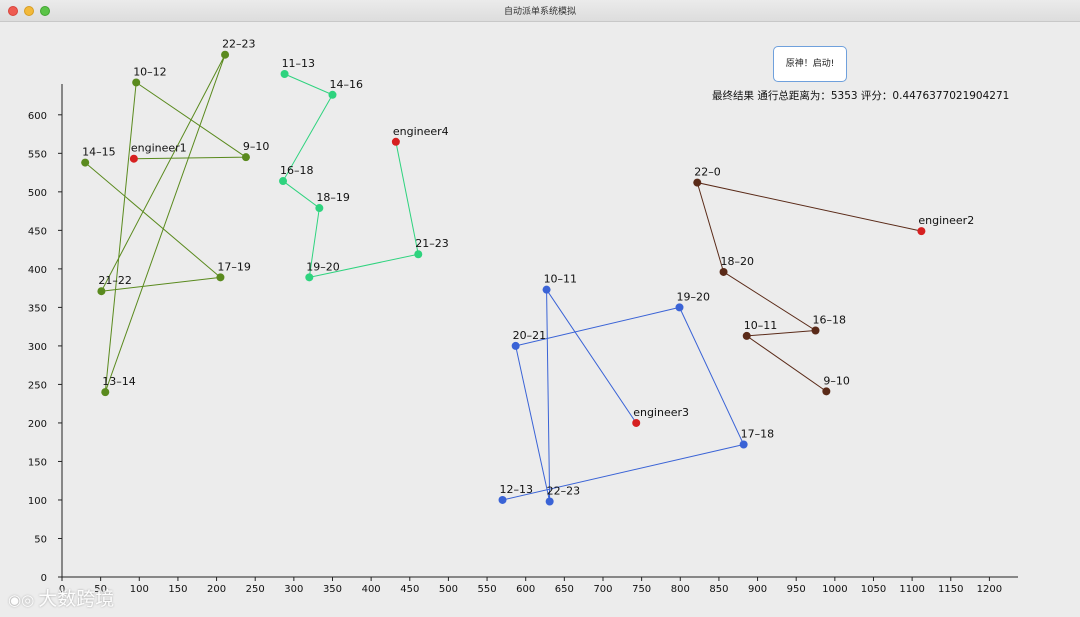  I want to click on task-label: 13–14, so click(119, 381).